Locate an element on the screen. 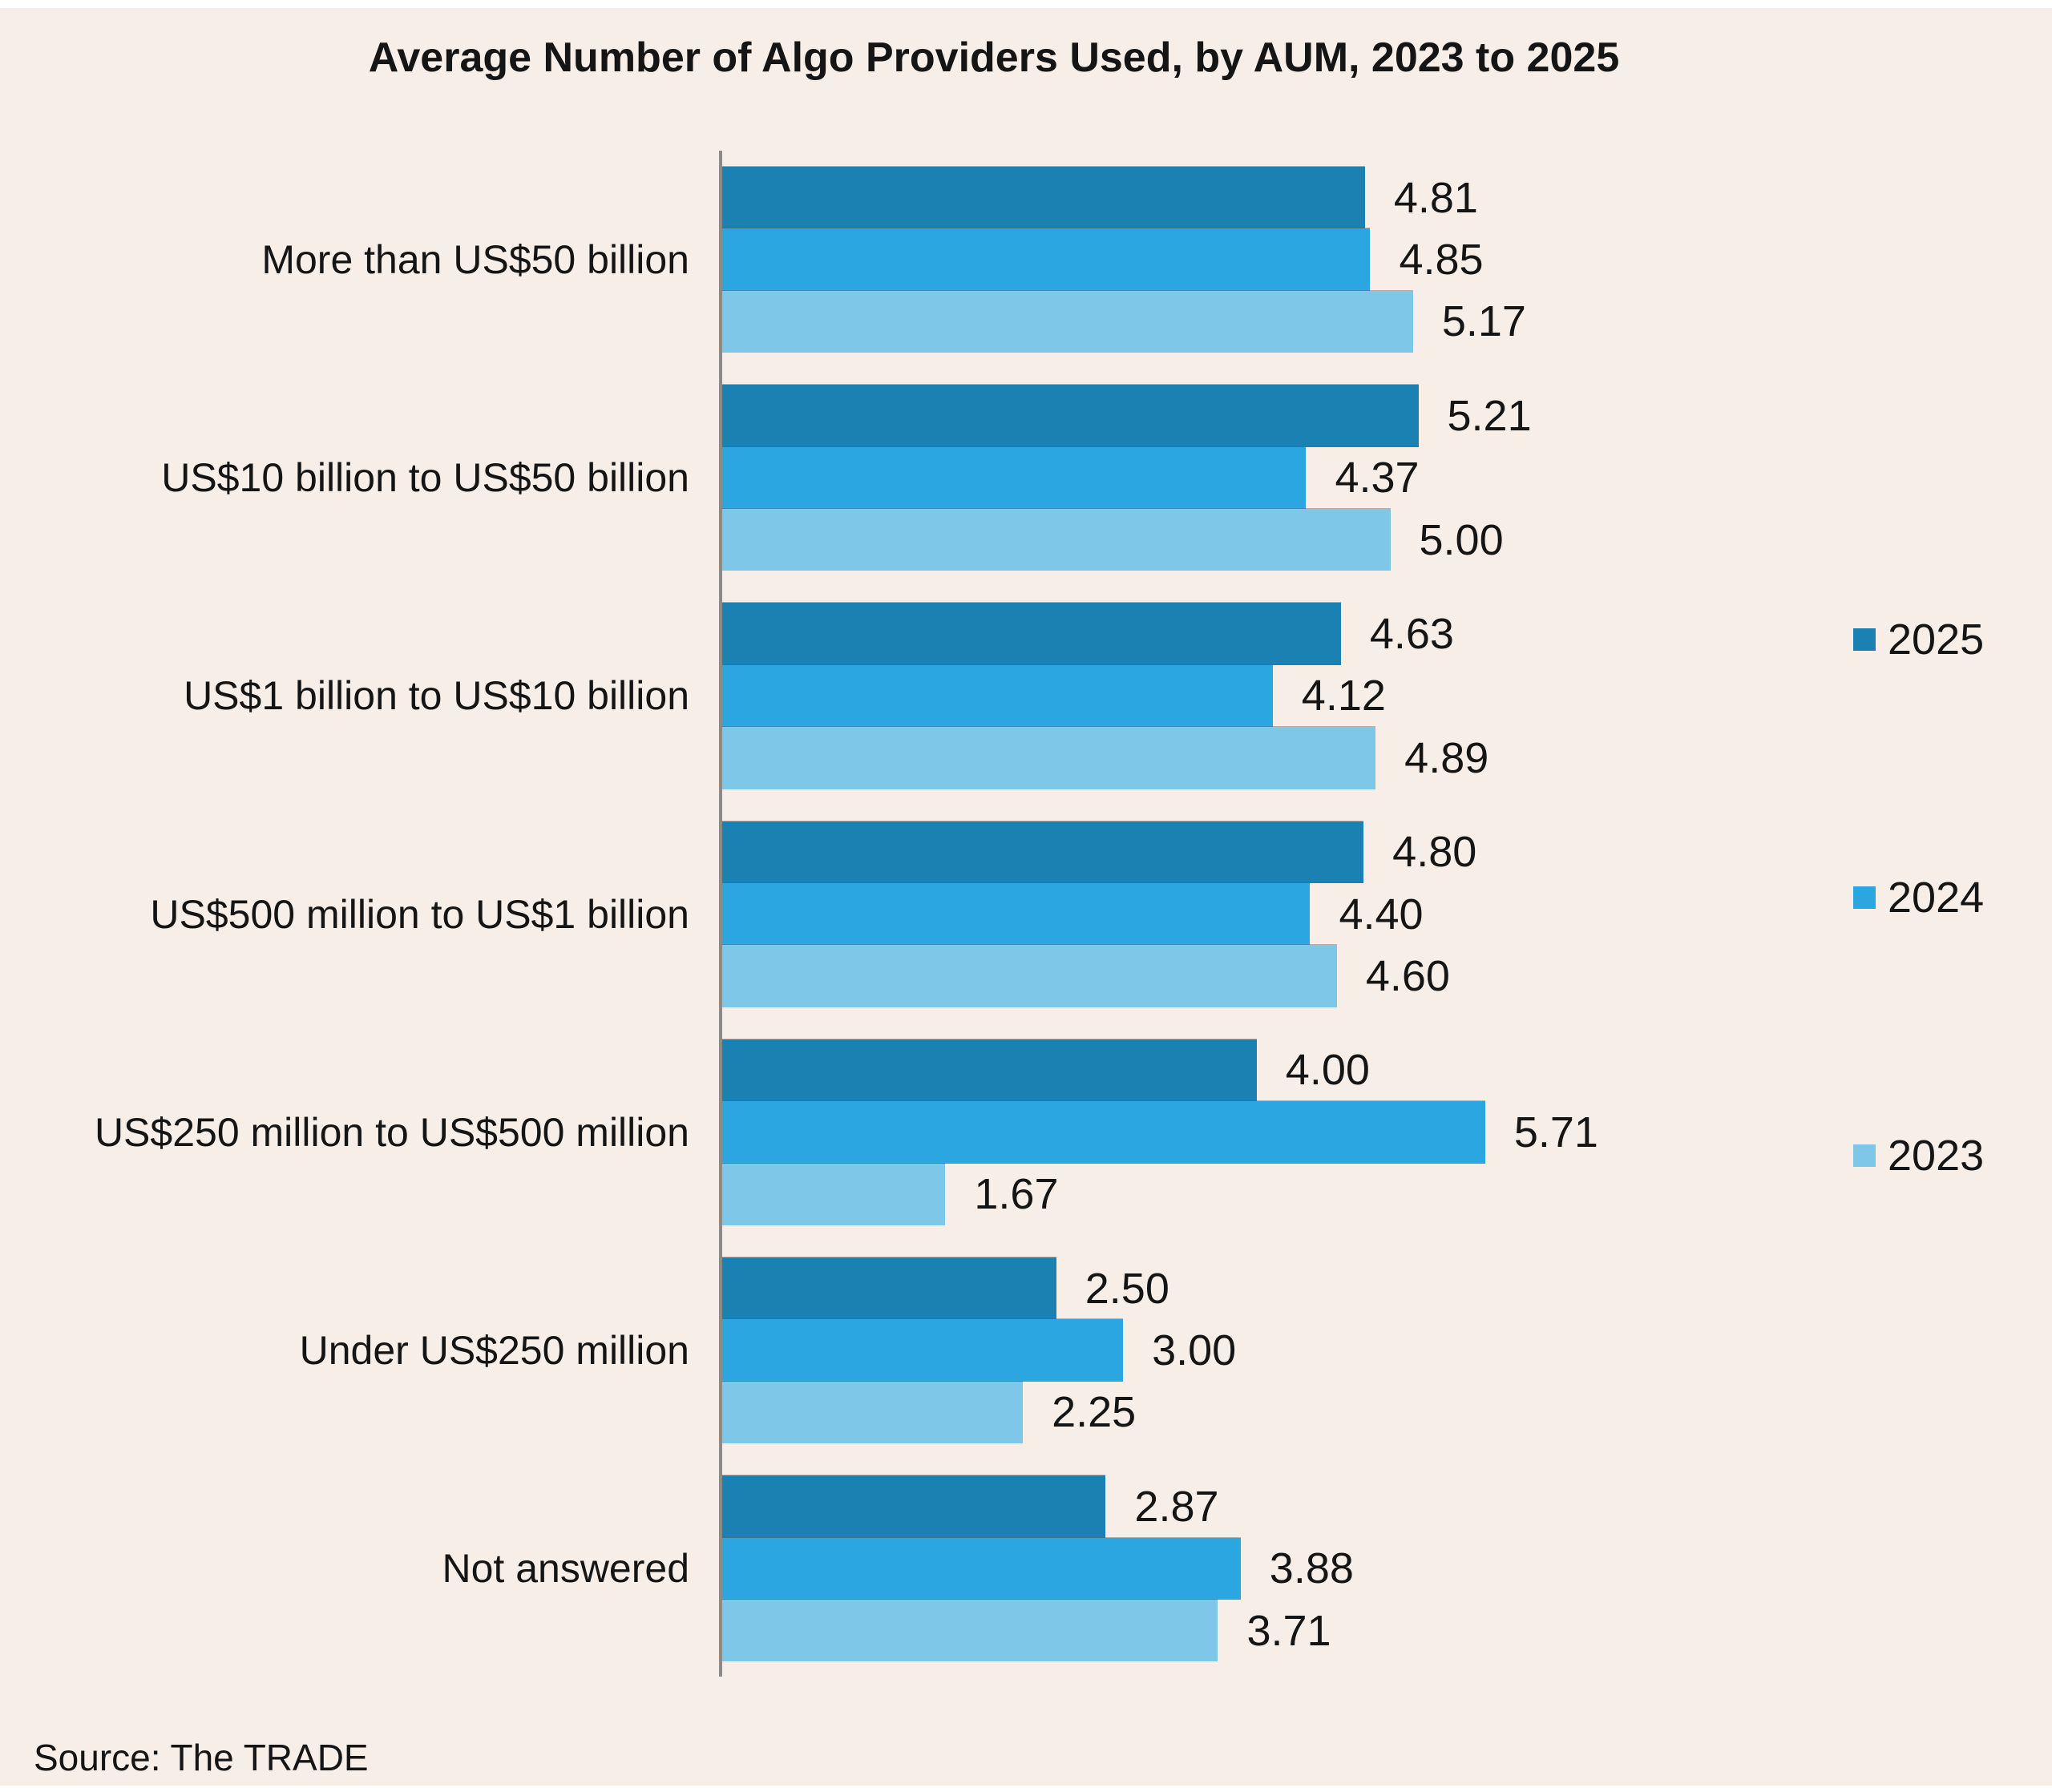 The width and height of the screenshot is (2052, 1792). category-label: Not answered is located at coordinates (566, 1569).